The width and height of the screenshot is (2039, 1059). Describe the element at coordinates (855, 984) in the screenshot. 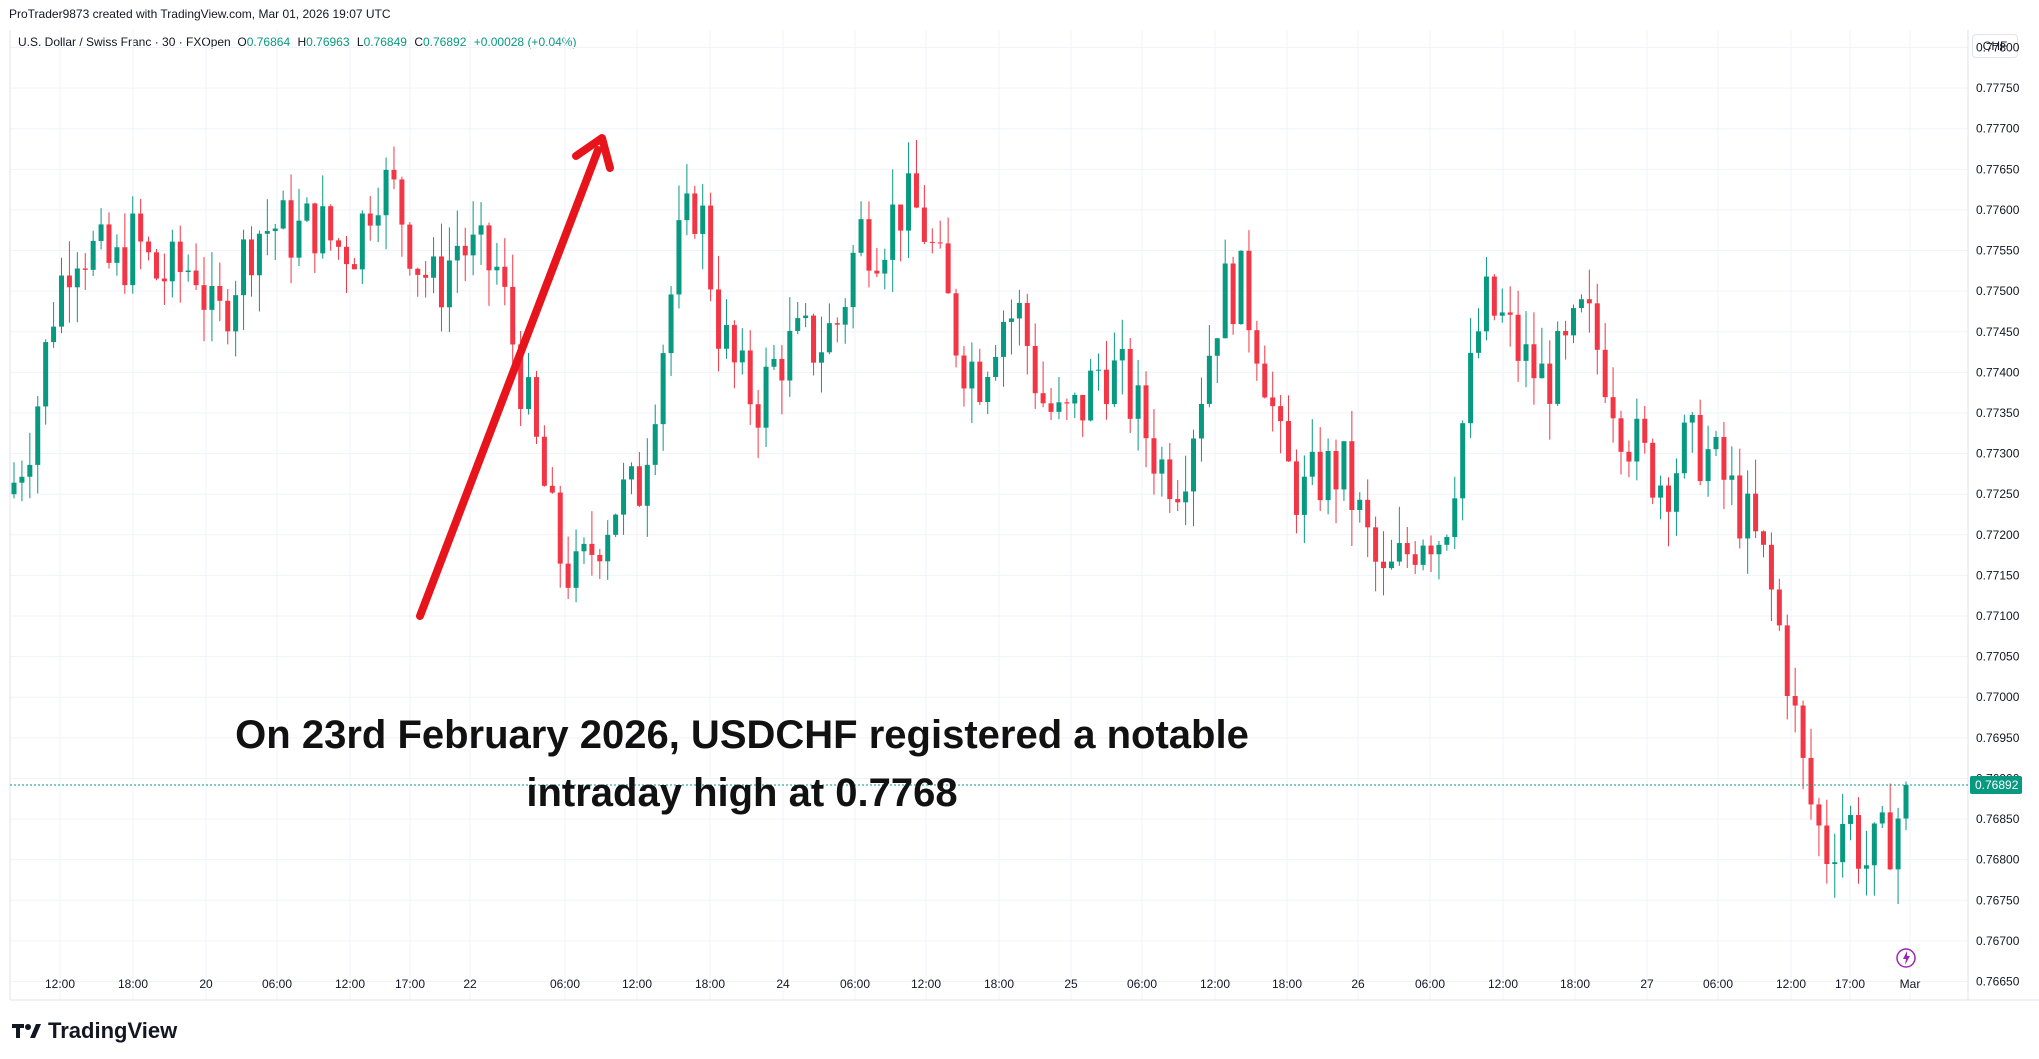

I see `time-tick-label: 06:00` at that location.